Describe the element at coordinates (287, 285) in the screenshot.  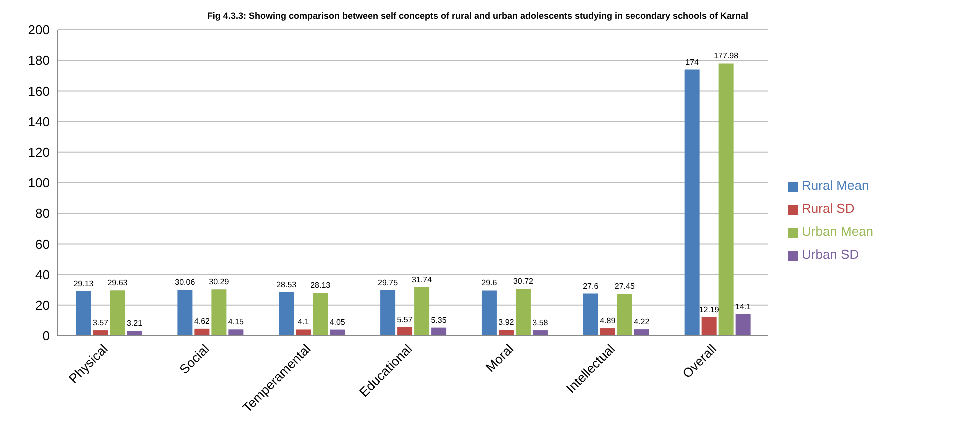
I see `data-label: 28.53` at that location.